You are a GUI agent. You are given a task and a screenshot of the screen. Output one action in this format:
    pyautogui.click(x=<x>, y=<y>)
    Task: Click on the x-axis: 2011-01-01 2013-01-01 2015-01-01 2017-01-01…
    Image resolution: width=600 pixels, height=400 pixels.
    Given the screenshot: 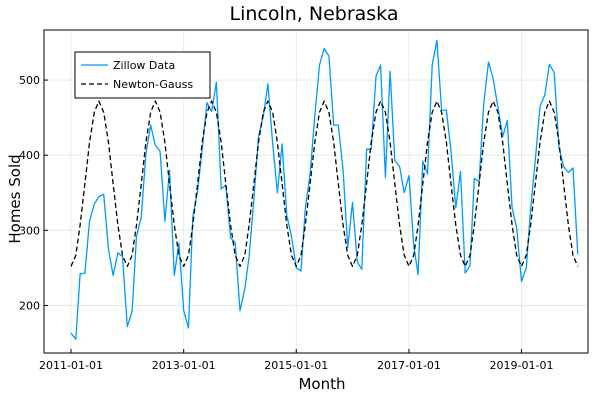 What is the action you would take?
    pyautogui.click(x=296, y=360)
    